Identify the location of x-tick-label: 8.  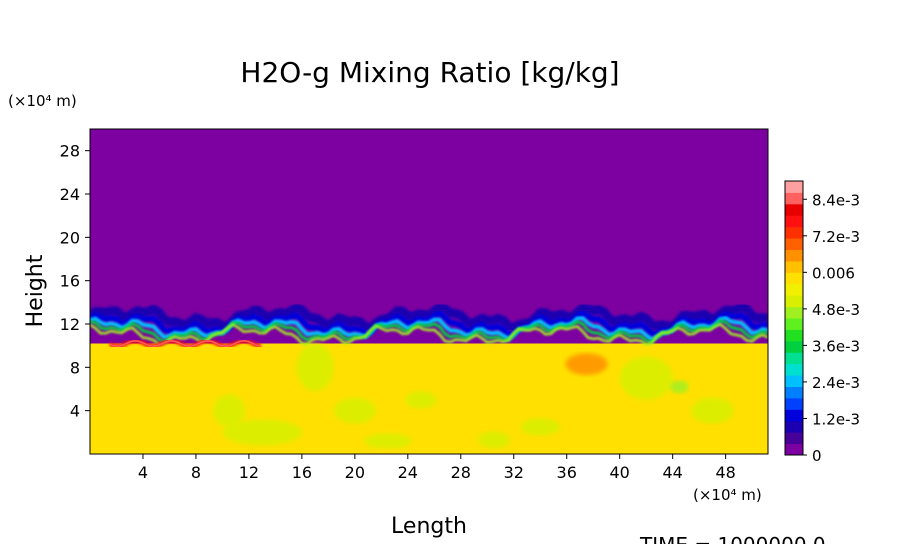
(196, 472).